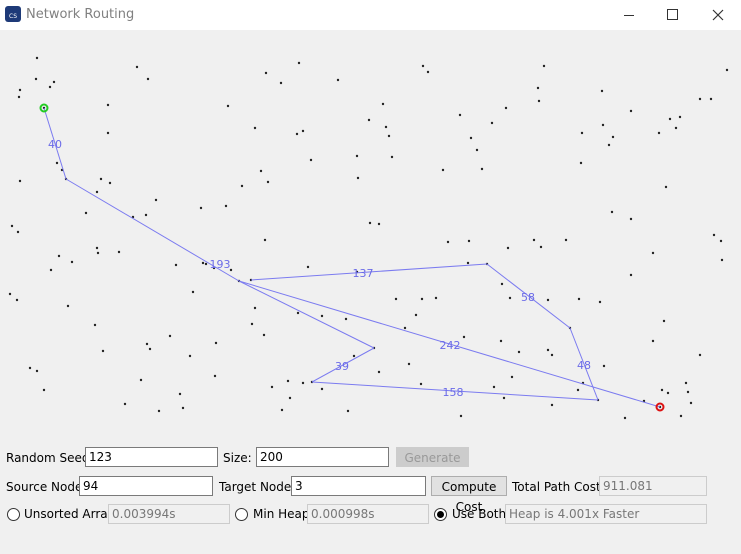  What do you see at coordinates (363, 273) in the screenshot?
I see `edge-label: 137` at bounding box center [363, 273].